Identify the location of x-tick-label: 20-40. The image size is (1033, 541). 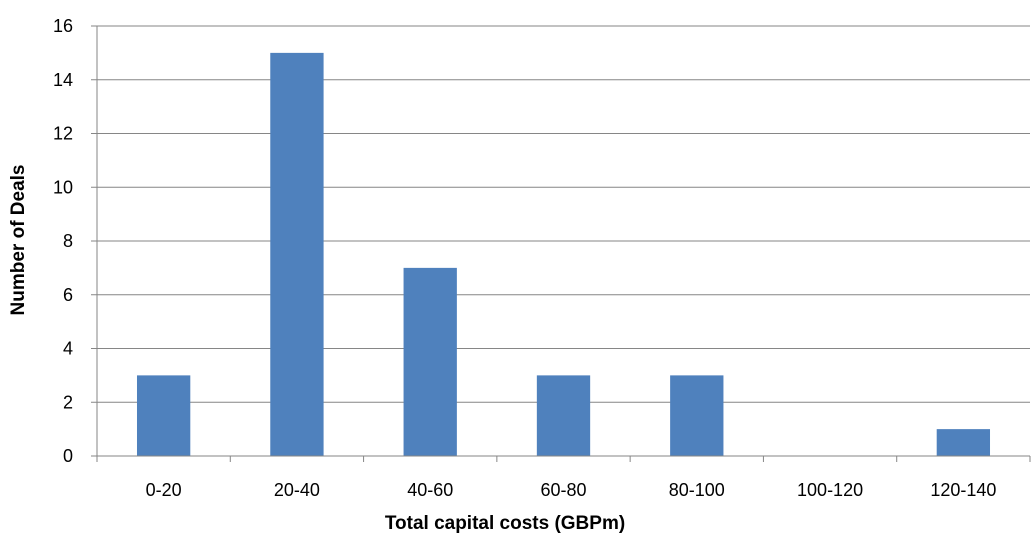
(297, 490).